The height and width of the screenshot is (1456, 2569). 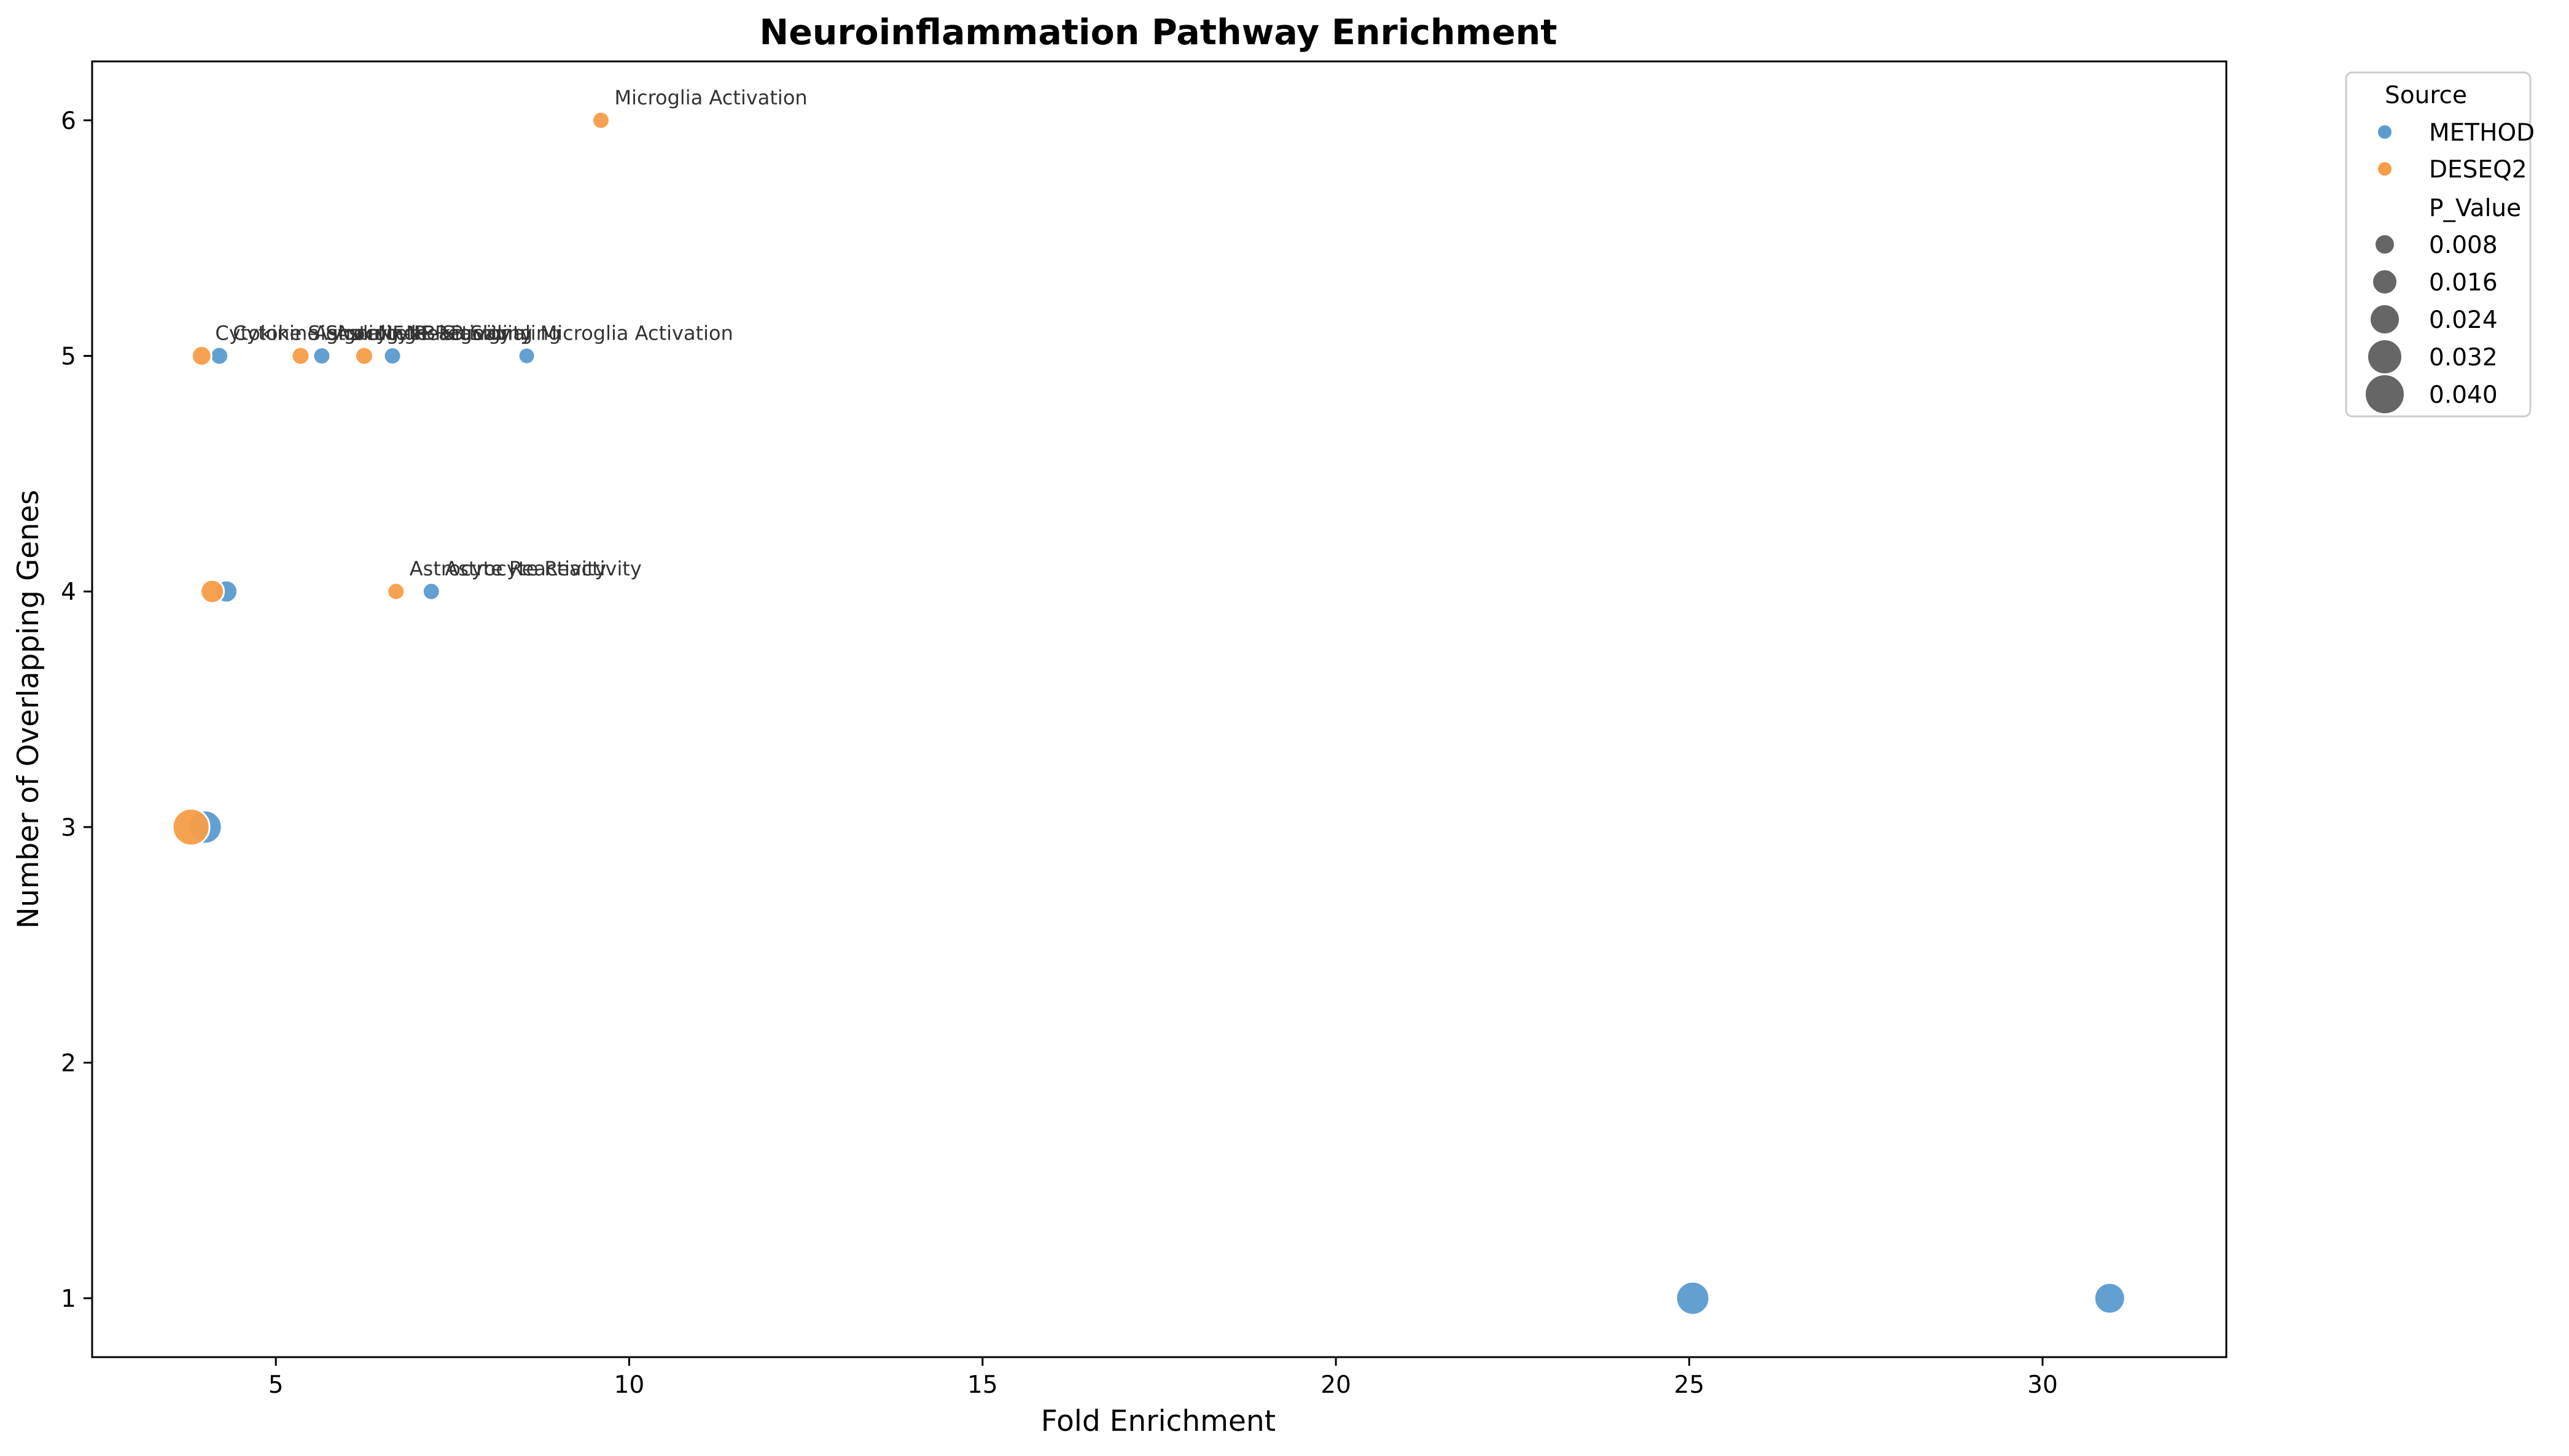 I want to click on chart-title: Neuroinflammation Pathway Enrichment, so click(x=1158, y=32).